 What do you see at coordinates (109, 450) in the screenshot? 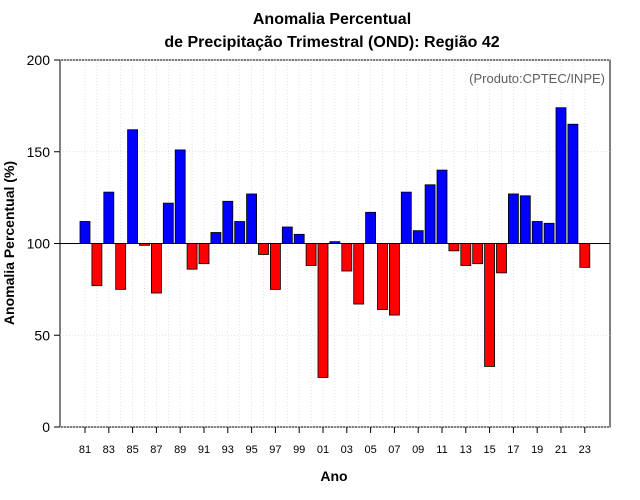
I see `x-tick-label: 83` at bounding box center [109, 450].